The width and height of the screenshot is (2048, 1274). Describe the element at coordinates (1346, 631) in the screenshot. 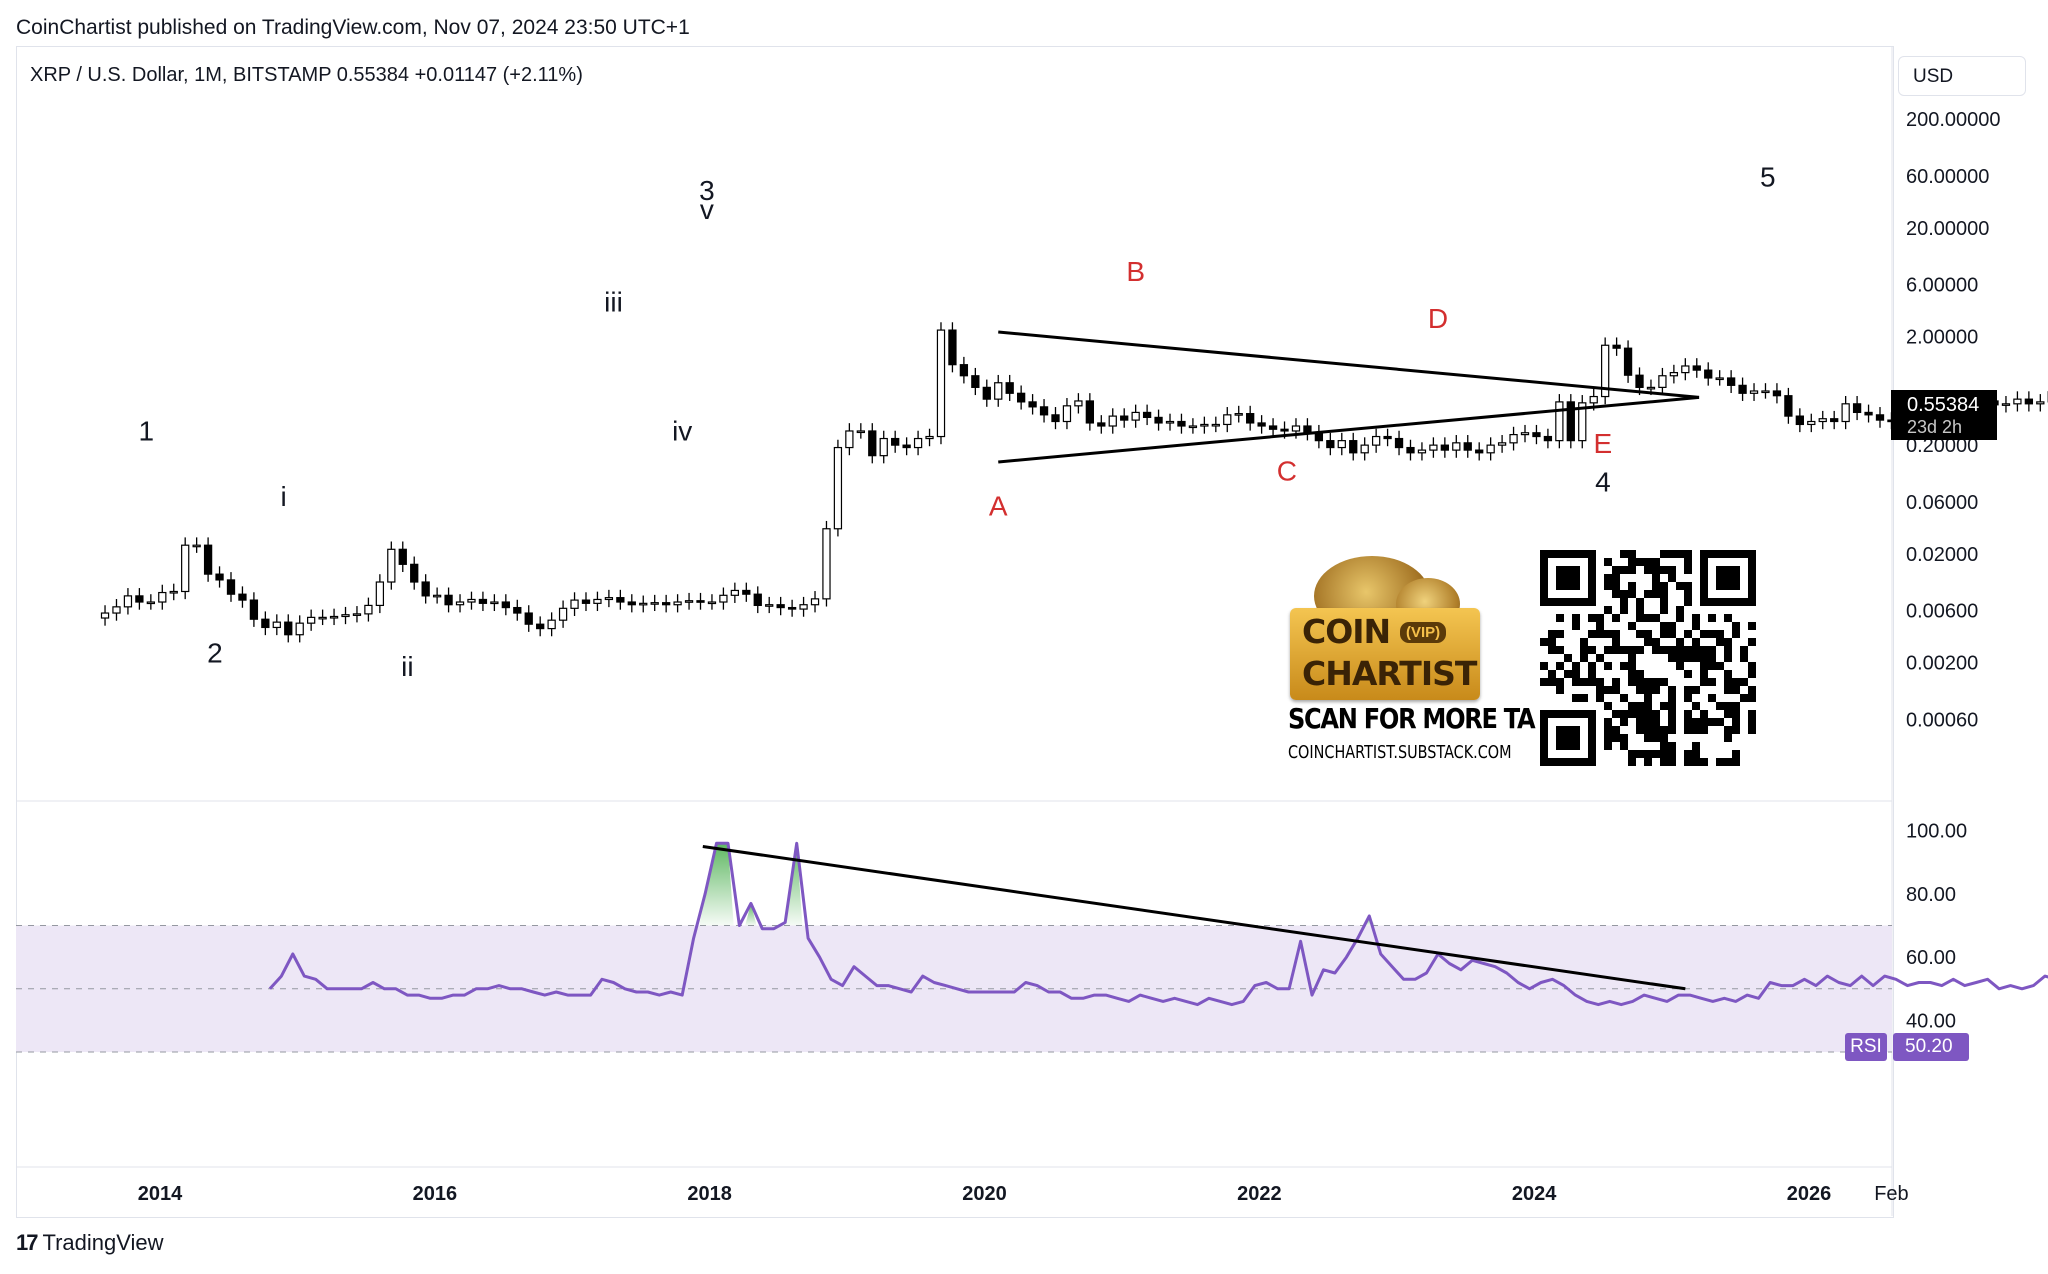

I see `badge-line1: COIN` at that location.